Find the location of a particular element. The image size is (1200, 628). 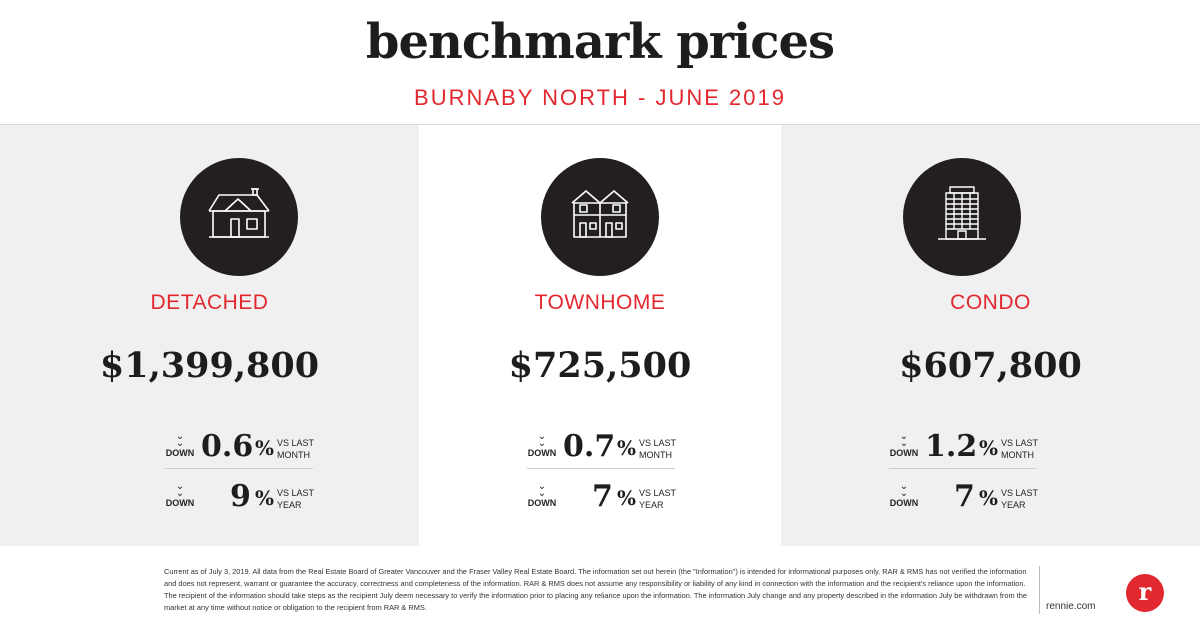

month-change-stat: ⌄ ⌄ DOWN 1.2 % VS LAST MONTH is located at coordinates (964, 449).